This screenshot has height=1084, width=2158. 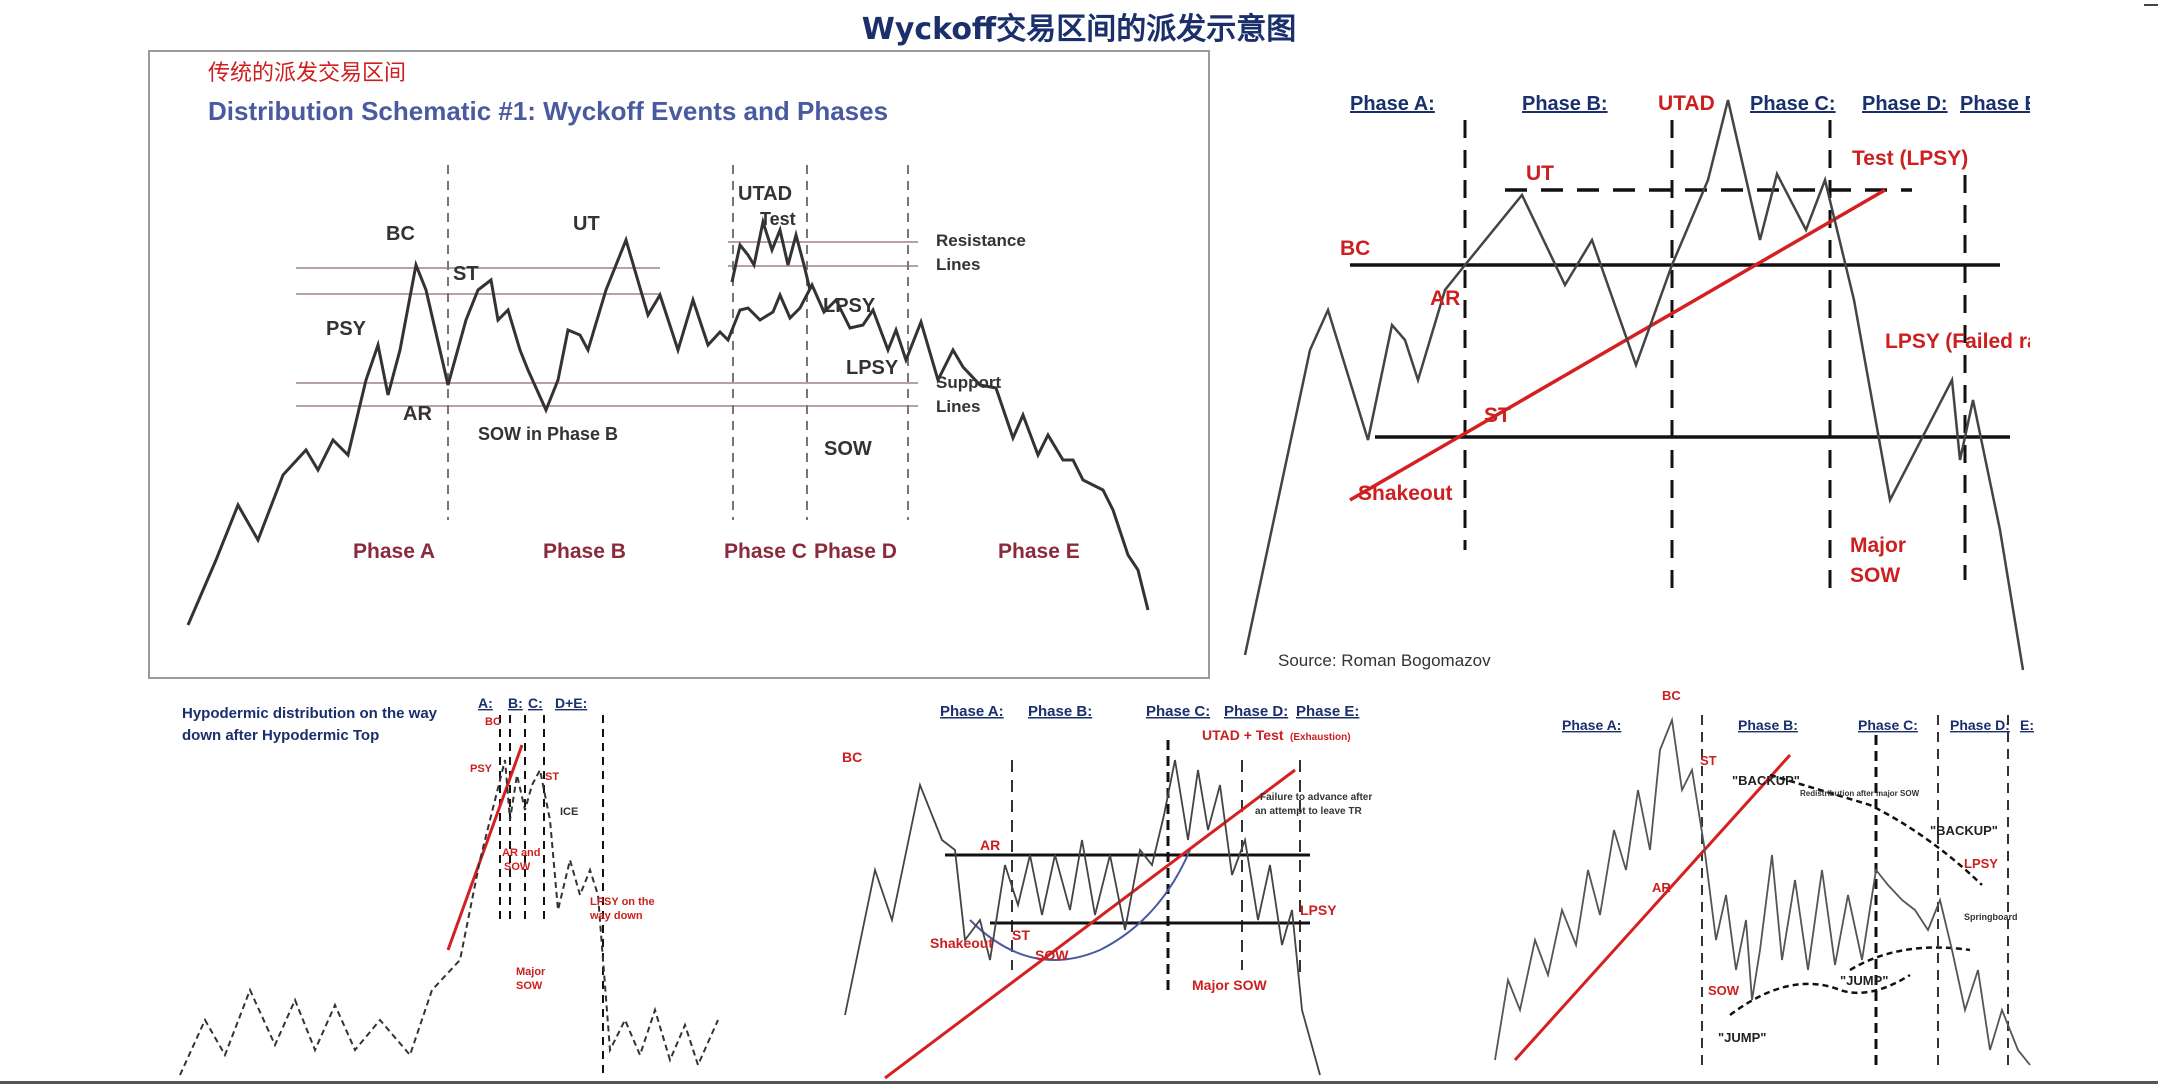 What do you see at coordinates (517, 867) in the screenshot?
I see `p3-event-sow-1: SOW` at bounding box center [517, 867].